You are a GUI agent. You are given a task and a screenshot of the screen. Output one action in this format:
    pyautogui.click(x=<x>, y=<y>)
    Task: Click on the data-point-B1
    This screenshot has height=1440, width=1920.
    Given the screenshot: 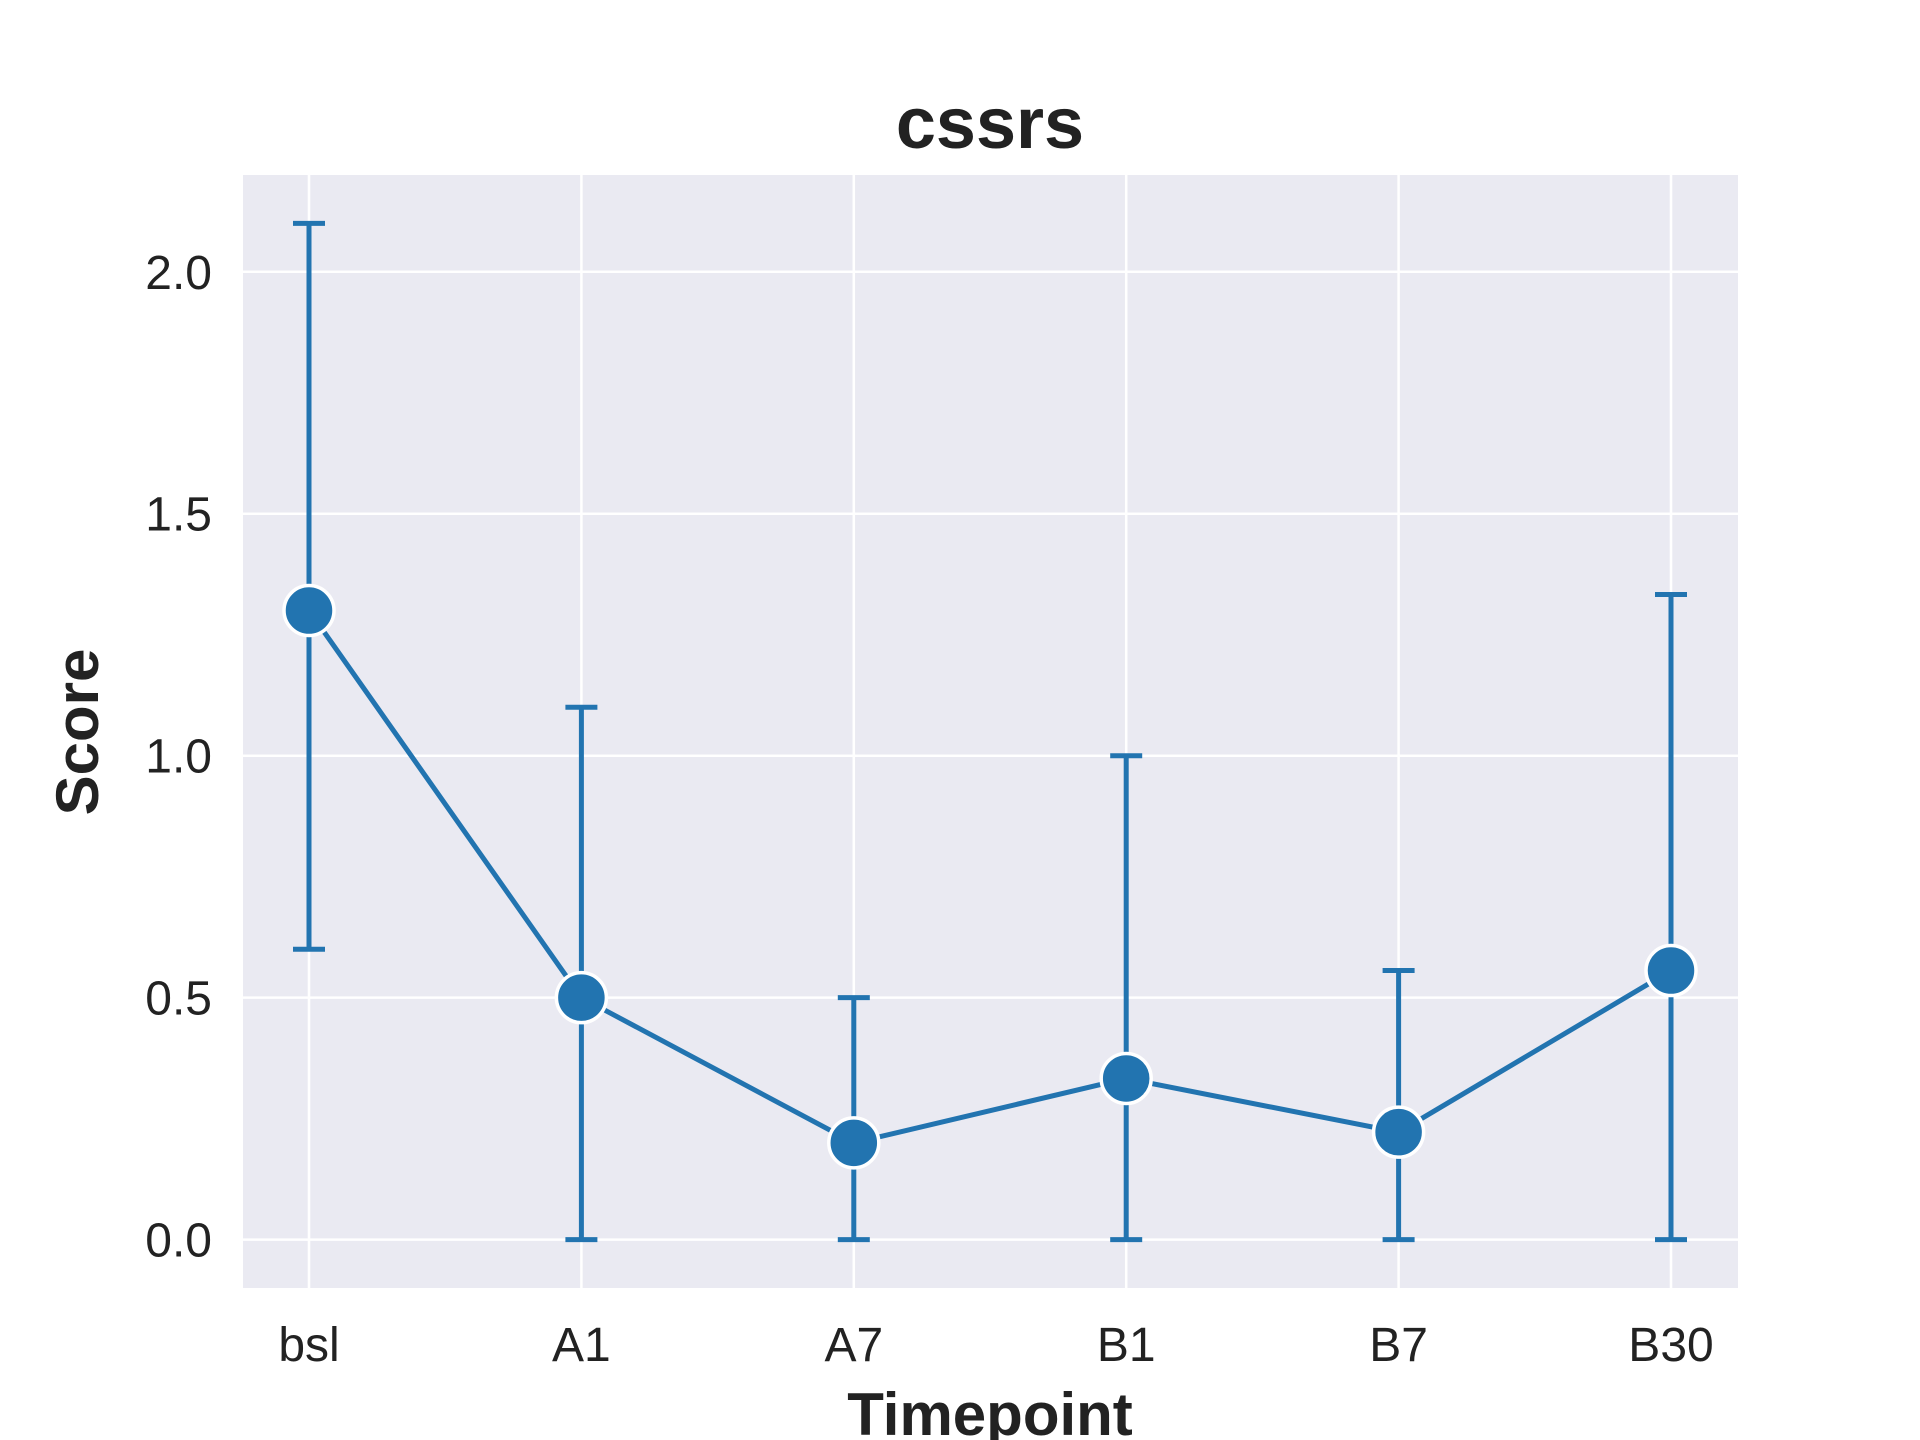 What is the action you would take?
    pyautogui.click(x=1126, y=1078)
    